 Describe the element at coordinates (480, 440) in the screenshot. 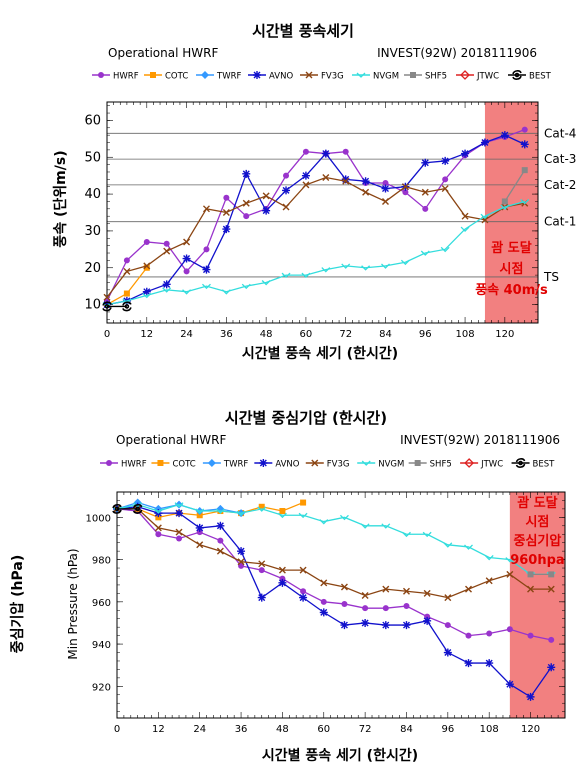

I see `pressure-chart-storm-label: INVEST(92W) 2018111906` at that location.